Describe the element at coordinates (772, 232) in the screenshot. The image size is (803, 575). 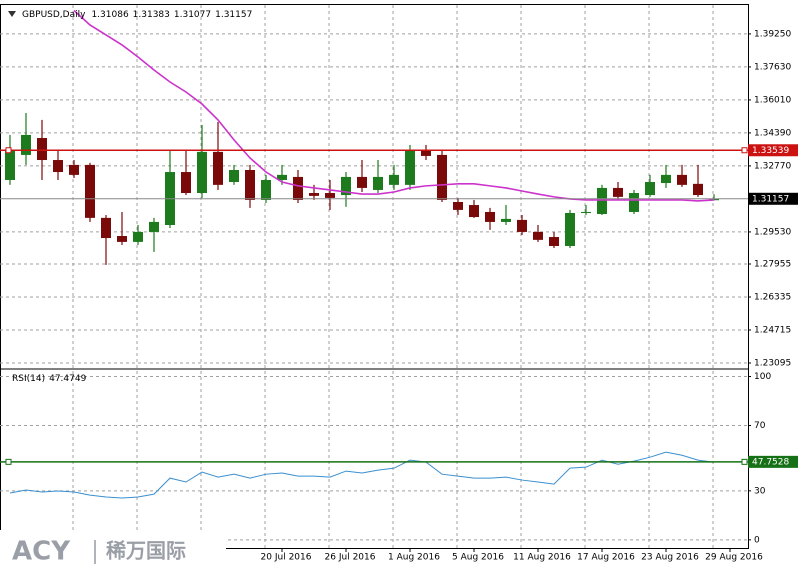
I see `y-tick-label: 1.29530` at that location.